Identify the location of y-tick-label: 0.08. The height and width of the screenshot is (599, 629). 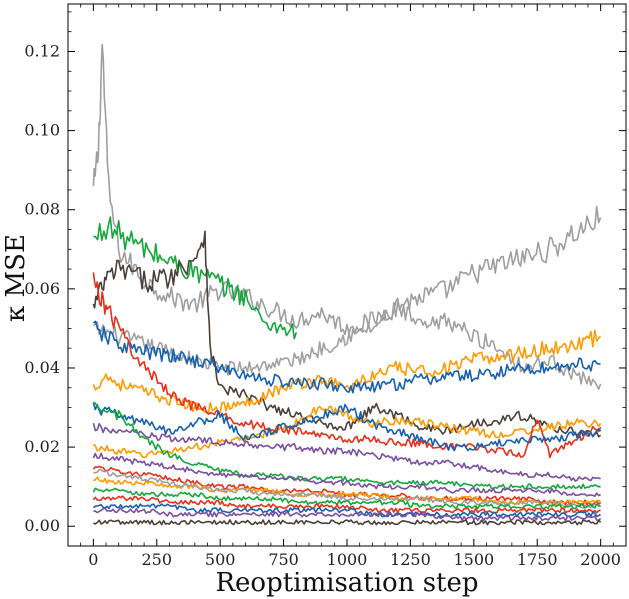
(42, 209).